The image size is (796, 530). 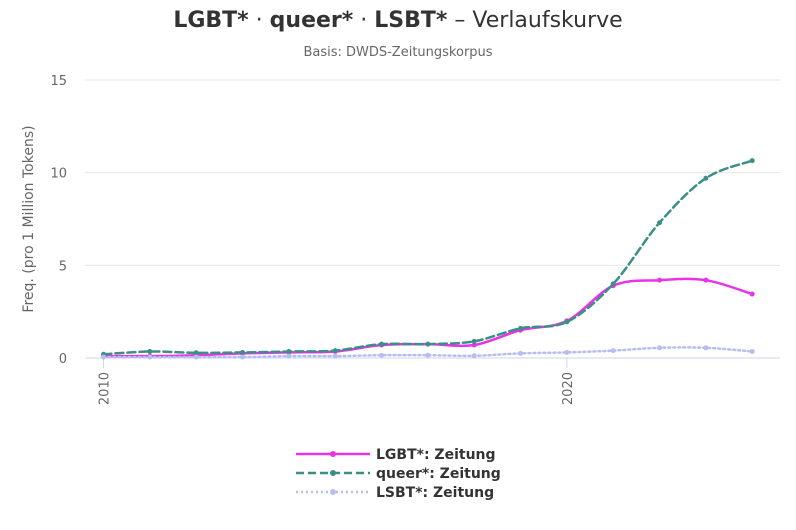 I want to click on legend-item-0: LGBT*: Zeitung, so click(x=396, y=455).